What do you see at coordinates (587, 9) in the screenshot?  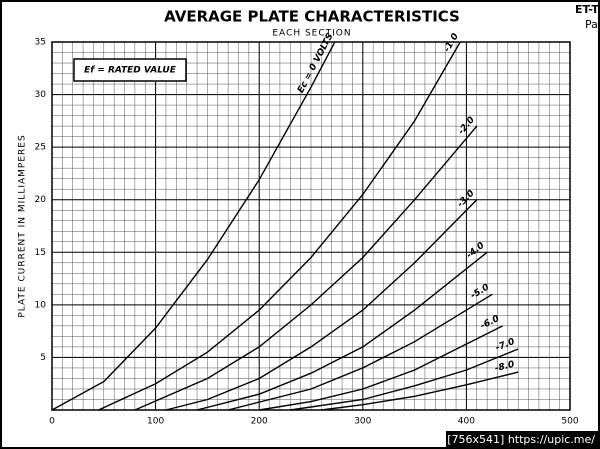 I see `corner-text: ET-T` at bounding box center [587, 9].